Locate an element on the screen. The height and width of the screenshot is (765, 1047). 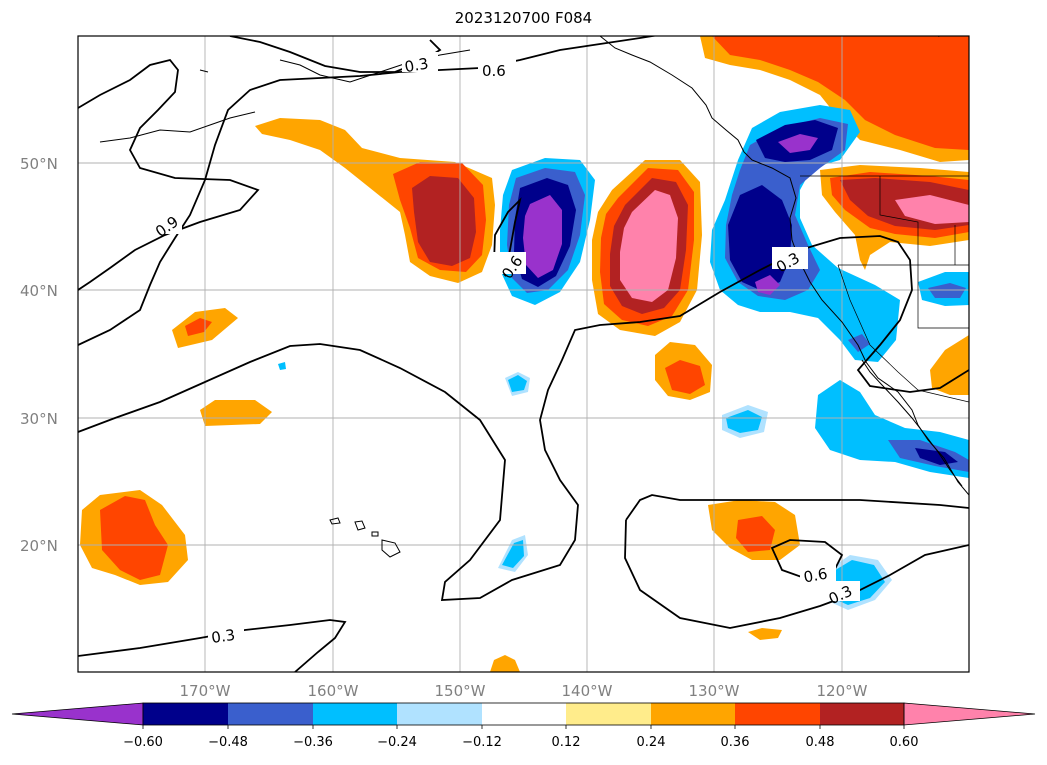
colorbar-tick-label: 0.36 is located at coordinates (735, 742).